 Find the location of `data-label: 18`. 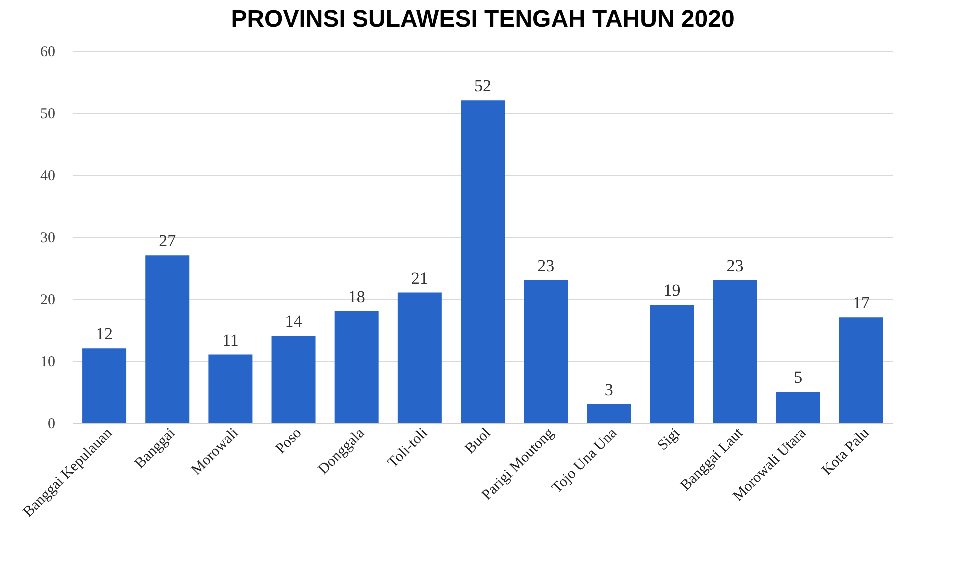

data-label: 18 is located at coordinates (357, 296).